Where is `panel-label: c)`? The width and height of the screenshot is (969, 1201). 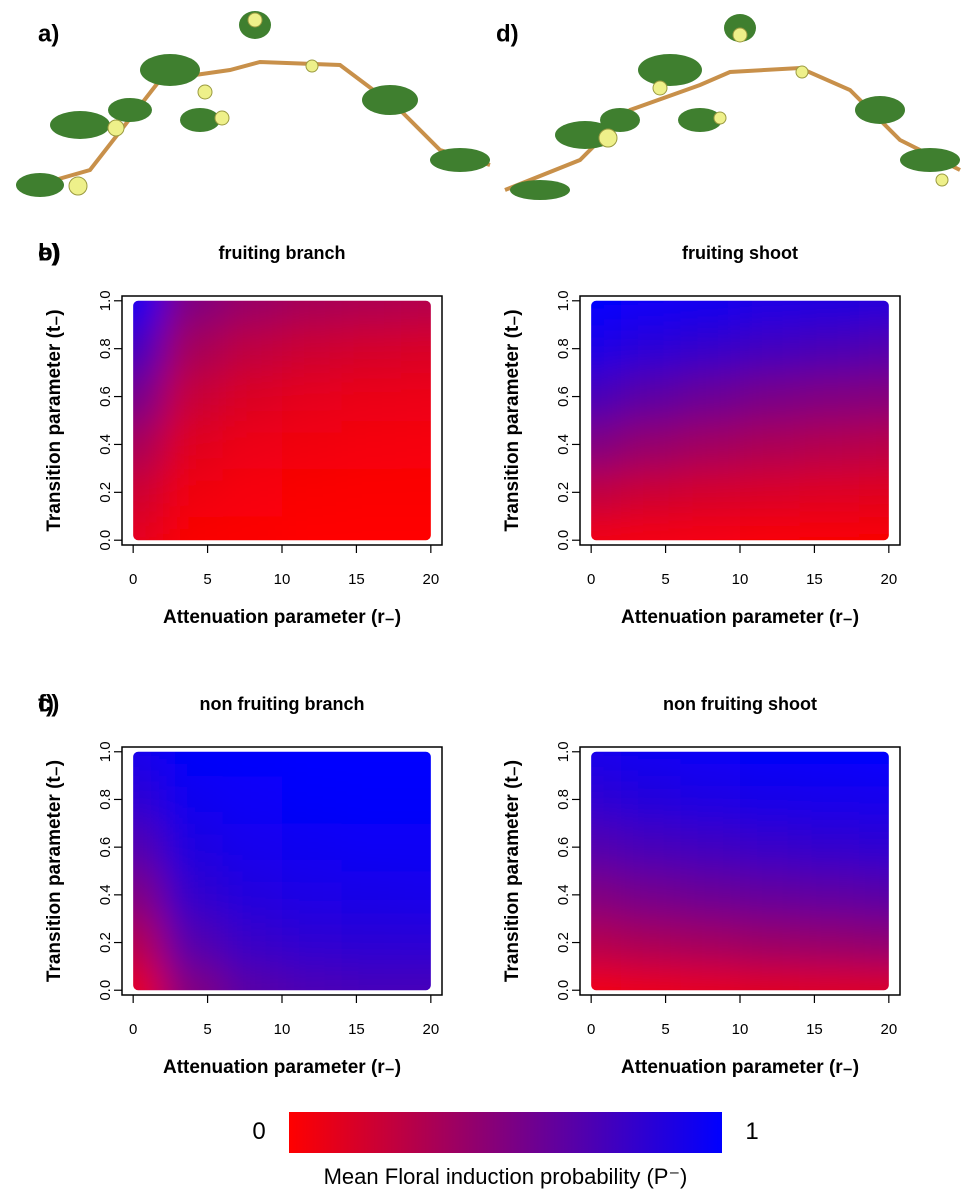
panel-label: c) is located at coordinates (48, 703).